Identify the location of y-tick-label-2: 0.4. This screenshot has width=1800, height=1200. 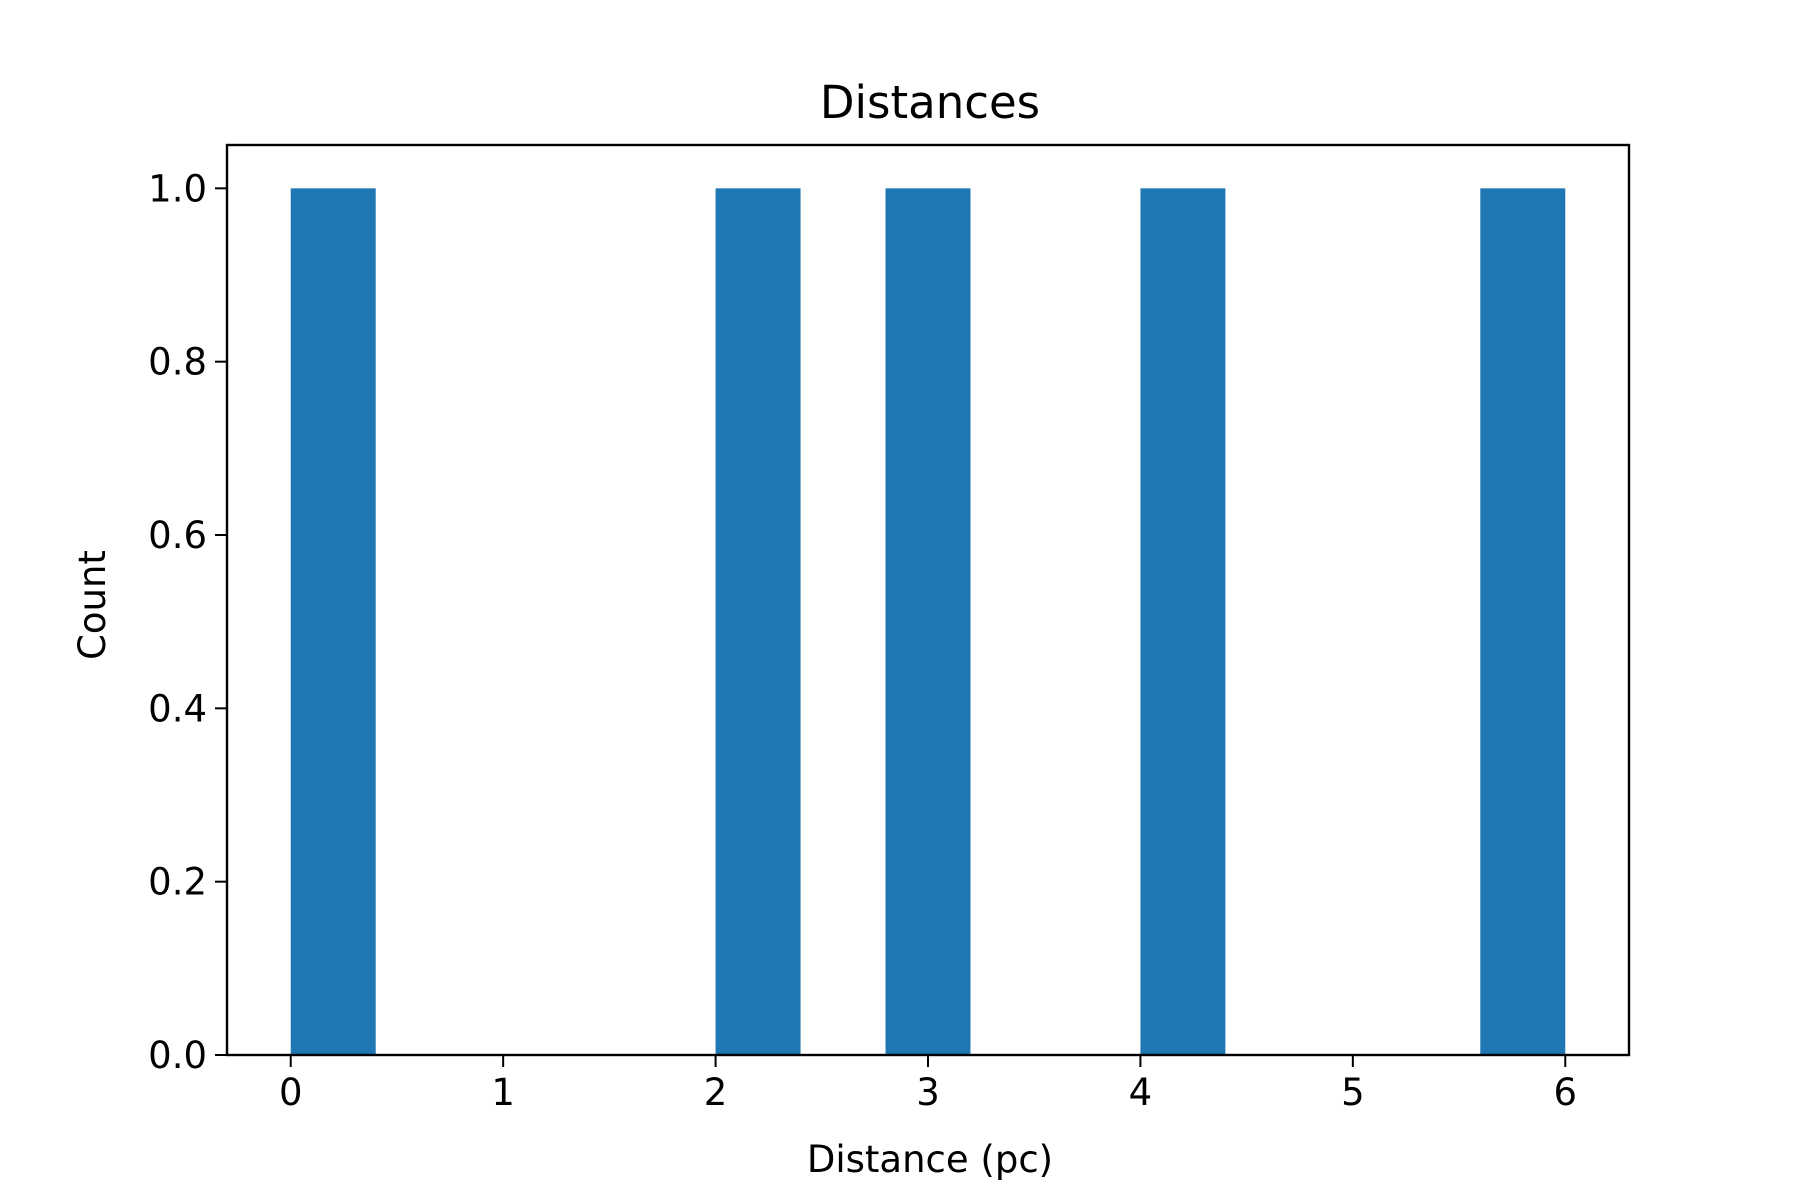
(177, 708).